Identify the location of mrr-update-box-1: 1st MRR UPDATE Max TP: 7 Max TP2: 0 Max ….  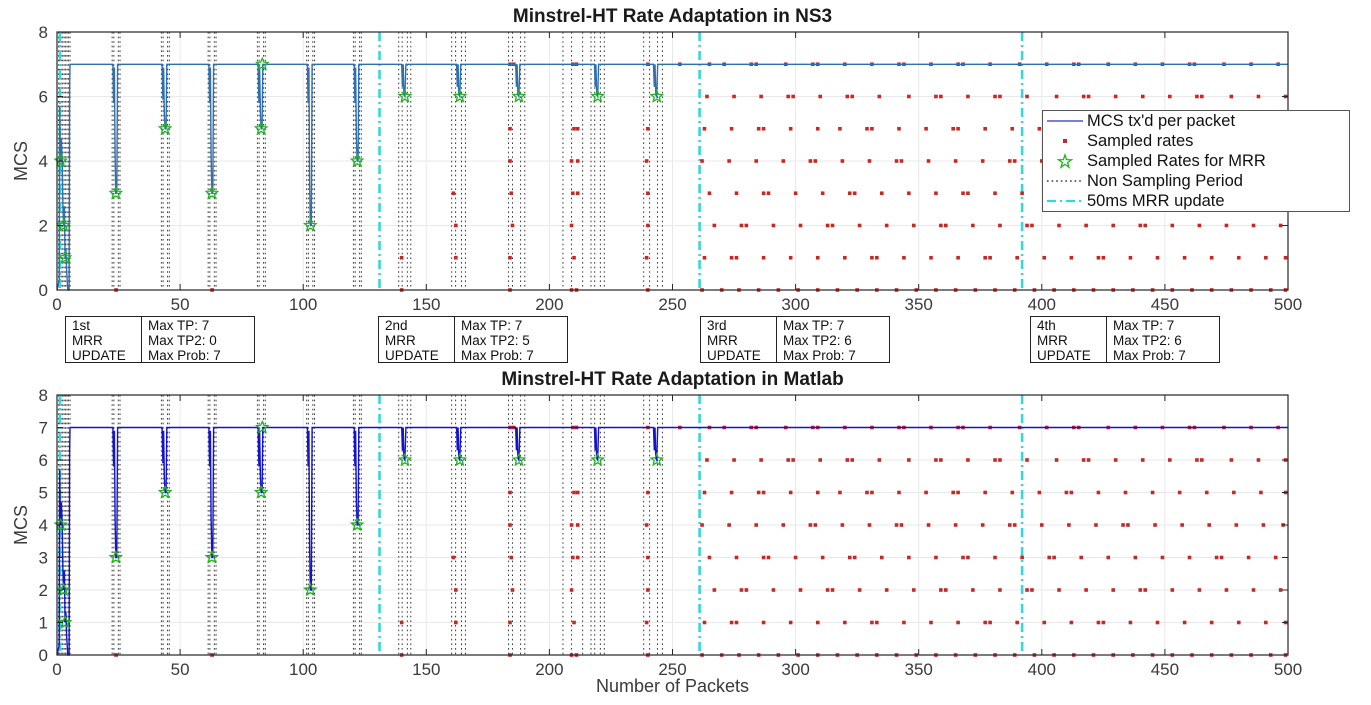
(160, 339).